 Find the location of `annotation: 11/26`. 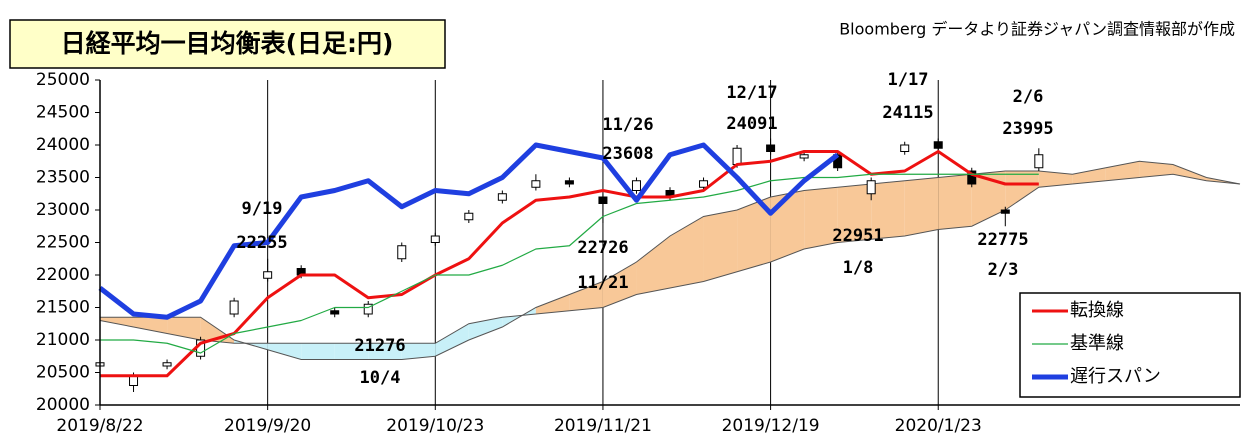

annotation: 11/26 is located at coordinates (627, 125).